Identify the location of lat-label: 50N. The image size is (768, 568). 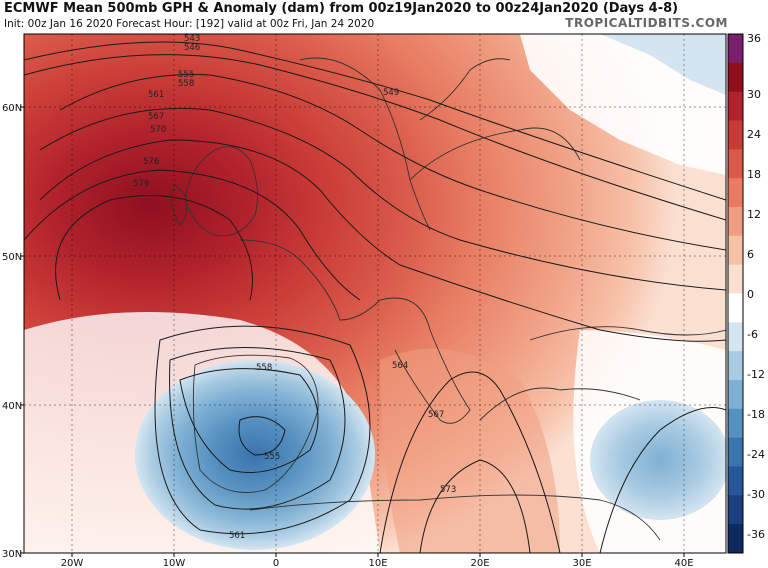
(12, 257).